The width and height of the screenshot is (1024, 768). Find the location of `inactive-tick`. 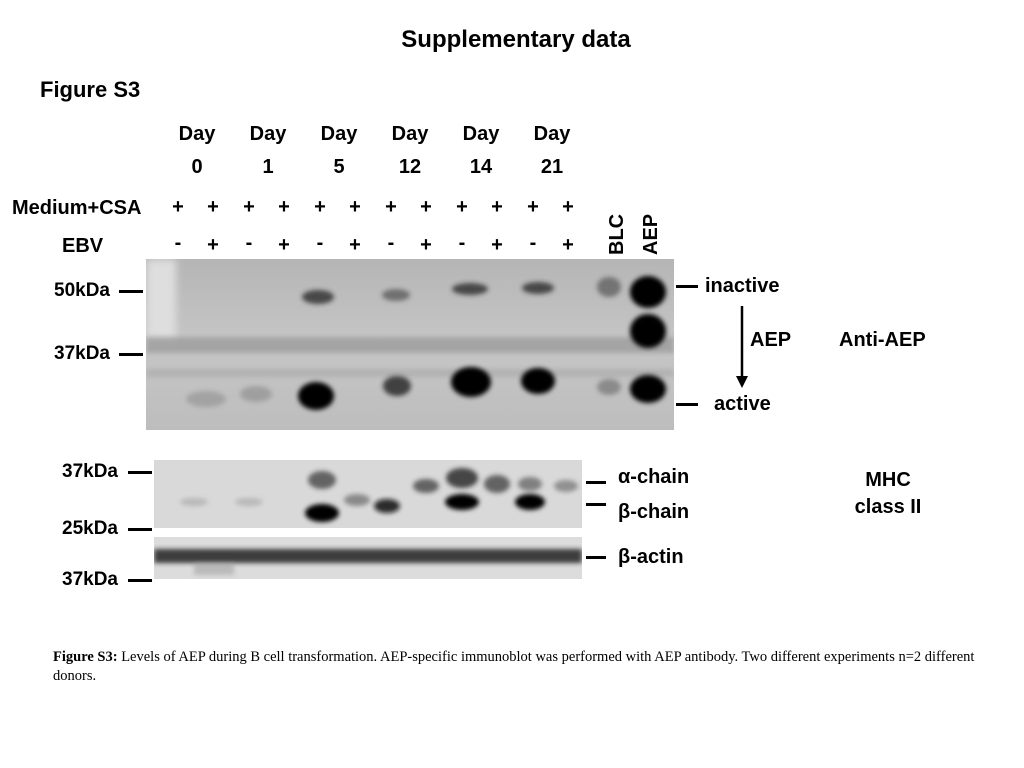

inactive-tick is located at coordinates (687, 286).